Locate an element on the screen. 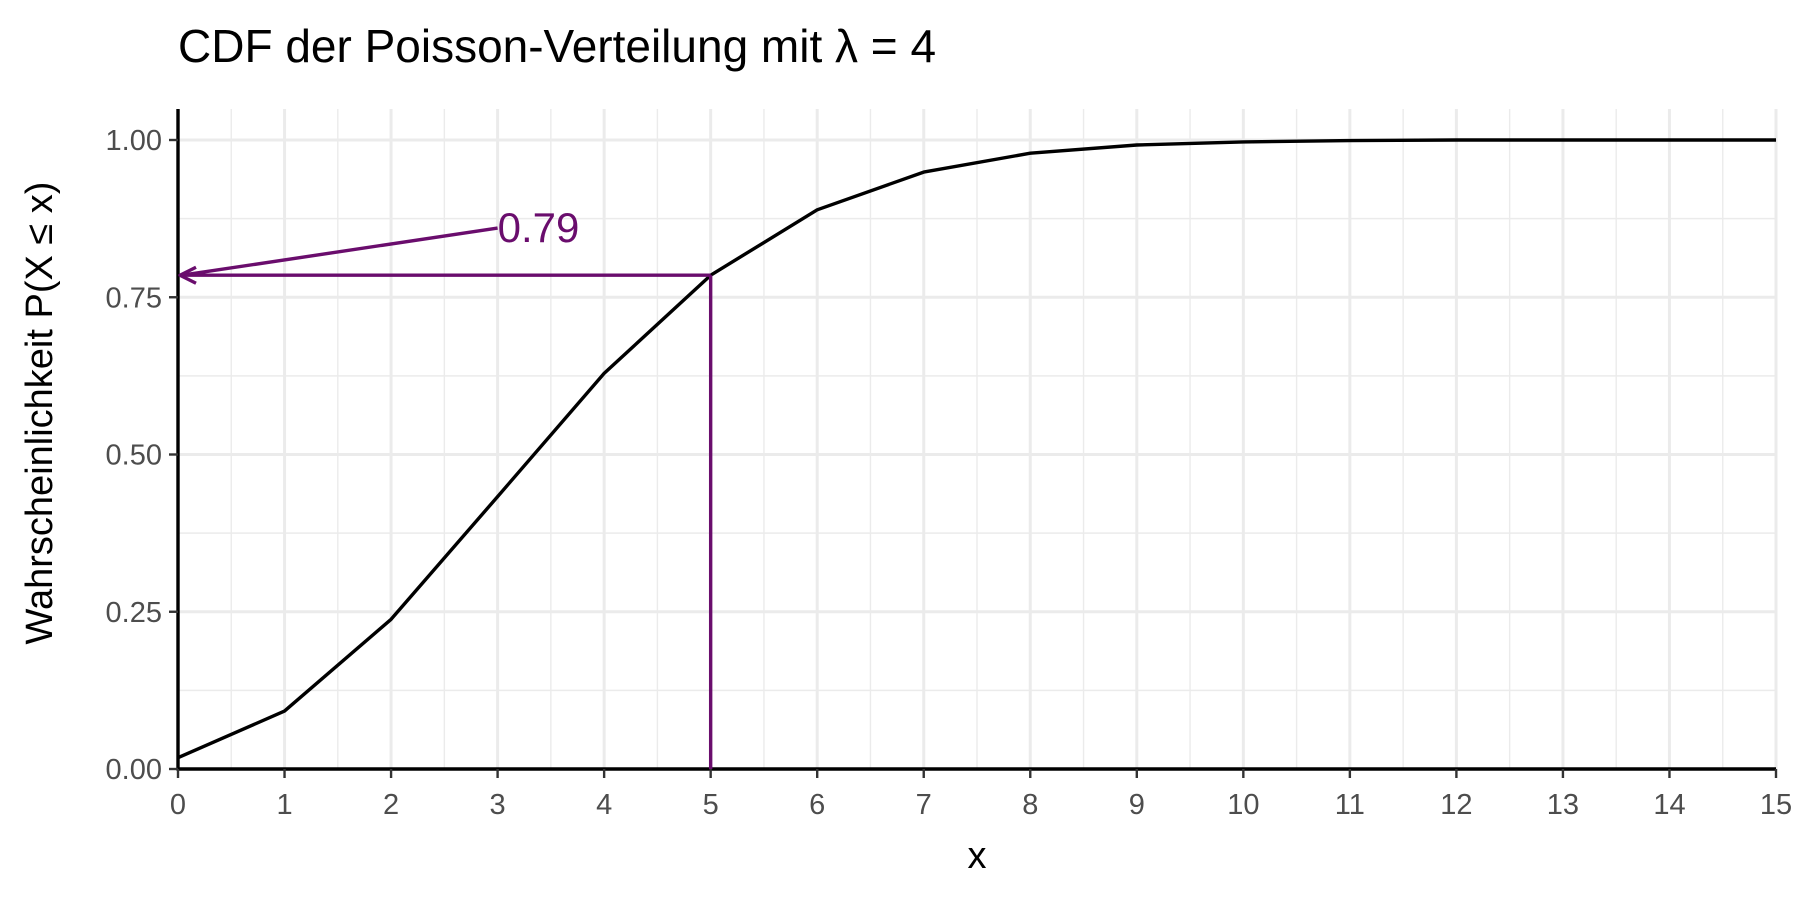 This screenshot has height=900, width=1800. x-tick-label: 12 is located at coordinates (1456, 805).